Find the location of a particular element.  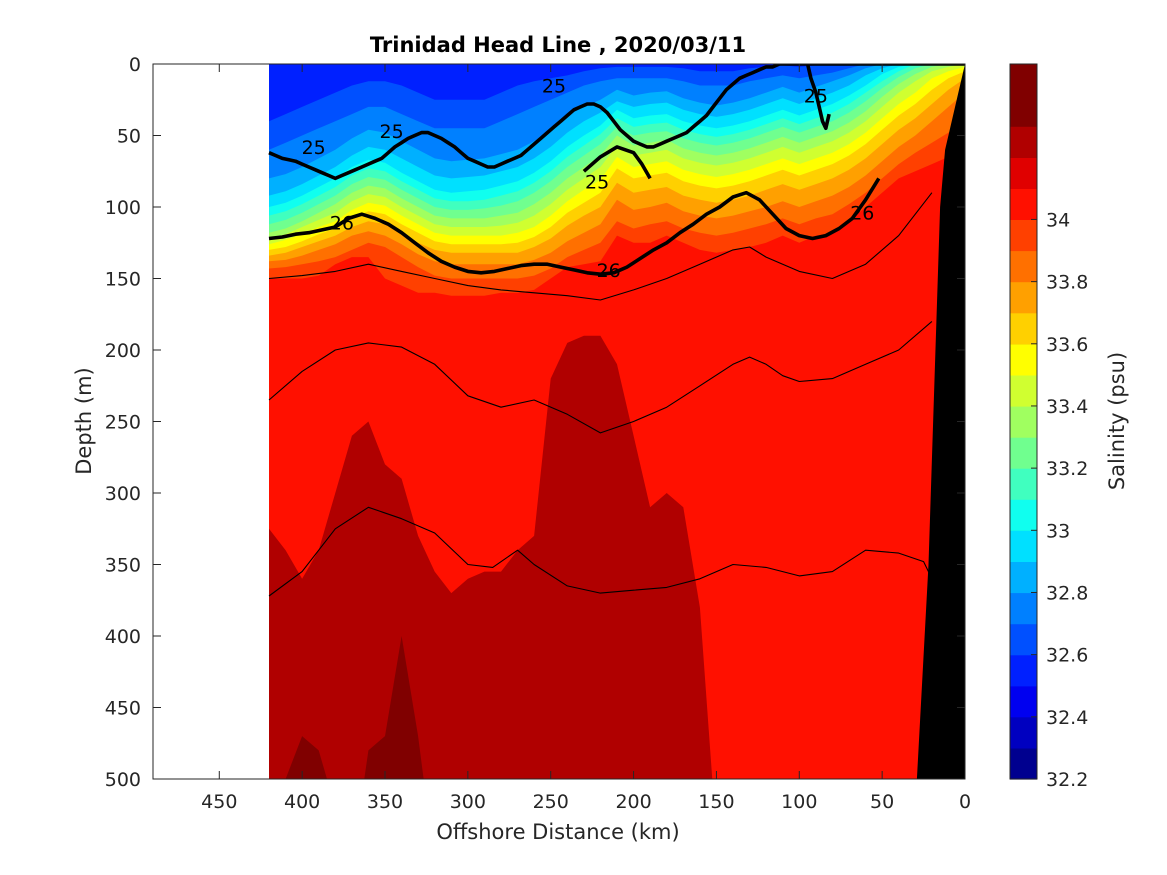

colorbar-title: Salinity (psu) is located at coordinates (1117, 421).